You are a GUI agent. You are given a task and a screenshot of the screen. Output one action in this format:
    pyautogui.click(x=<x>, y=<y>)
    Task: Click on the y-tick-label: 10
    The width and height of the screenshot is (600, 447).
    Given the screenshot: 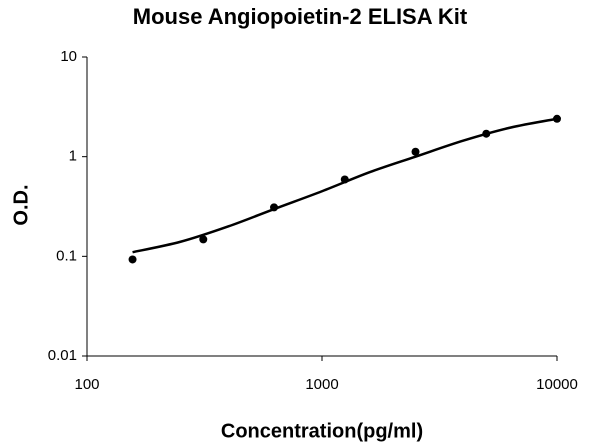 What is the action you would take?
    pyautogui.click(x=68, y=56)
    